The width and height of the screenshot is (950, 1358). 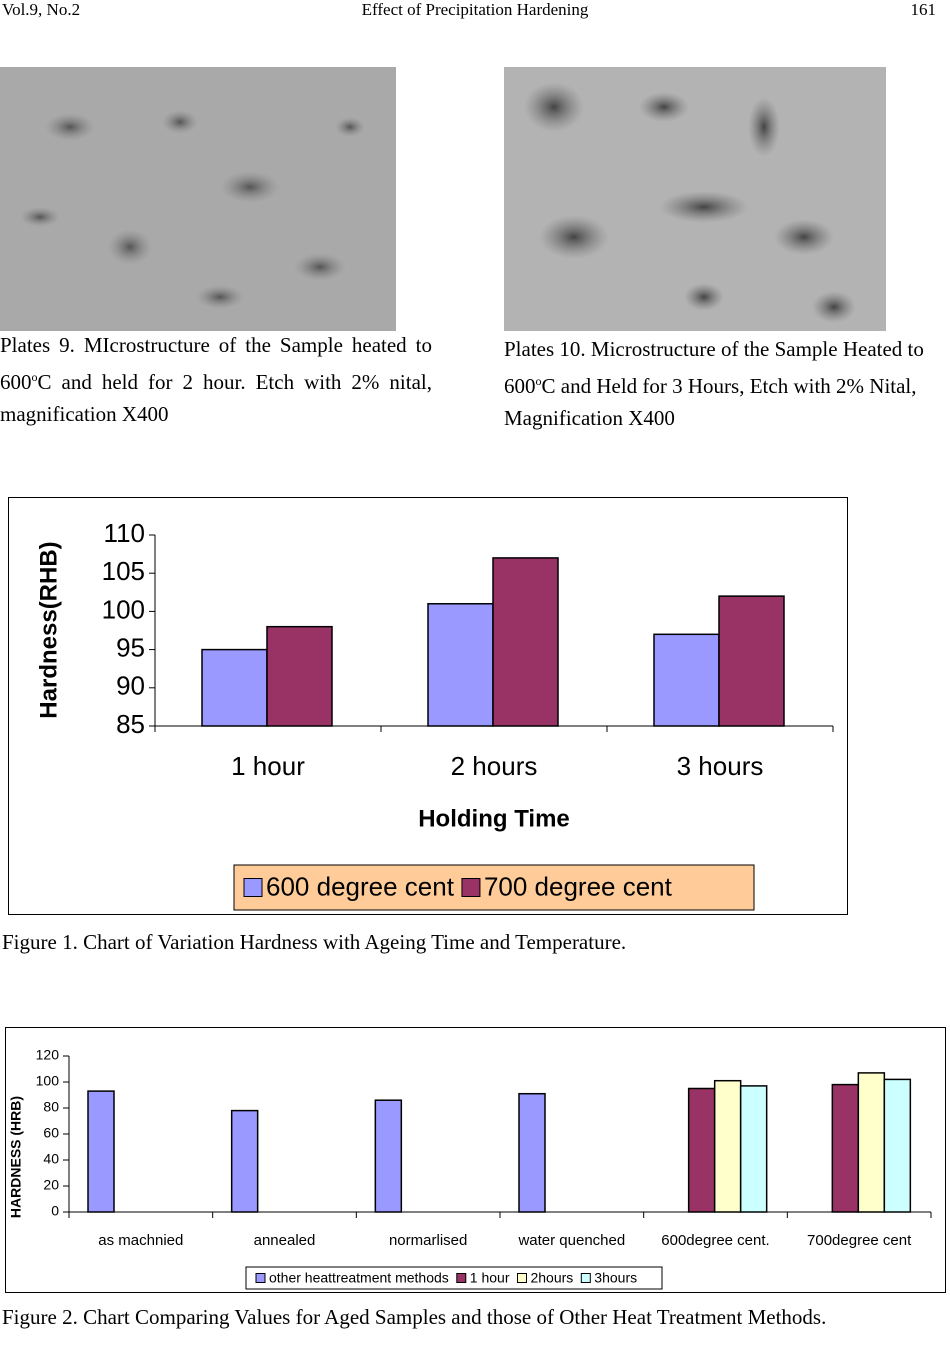 What do you see at coordinates (48, 1055) in the screenshot?
I see `y-tick-label: 120` at bounding box center [48, 1055].